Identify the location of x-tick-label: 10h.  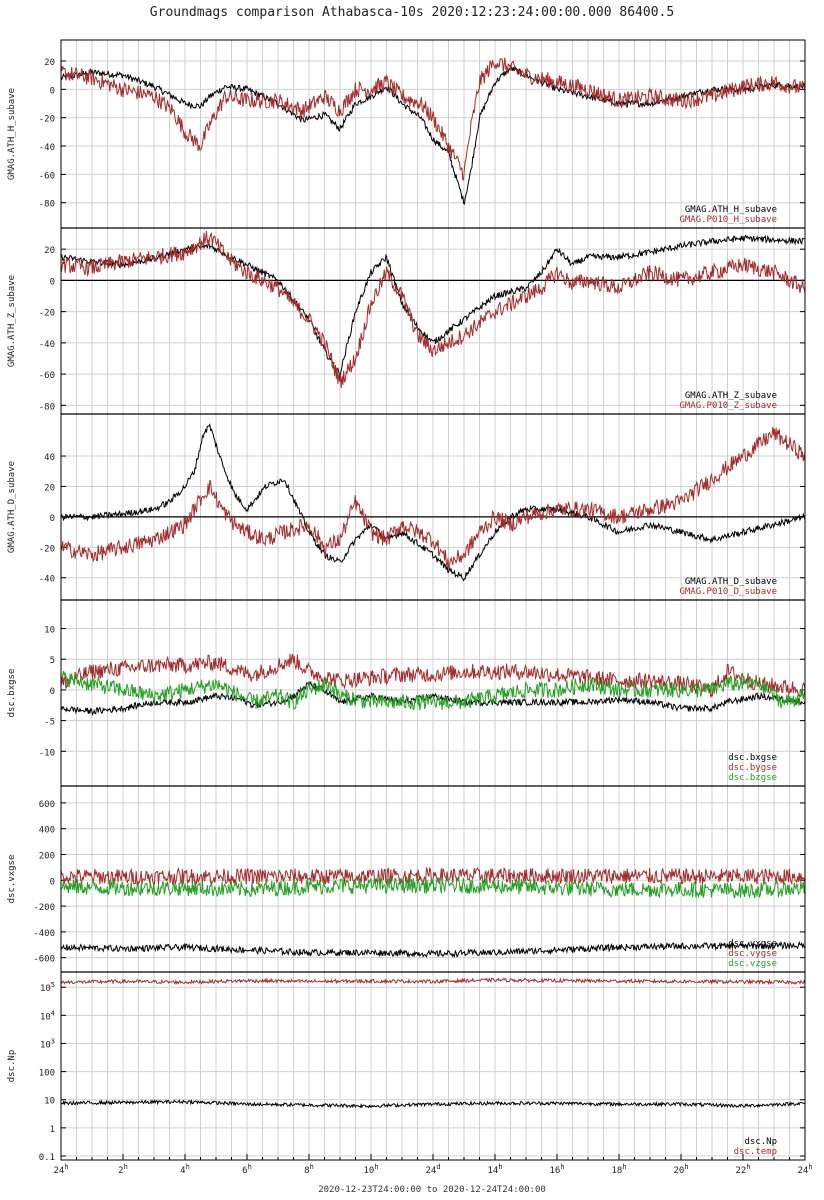
(370, 1169).